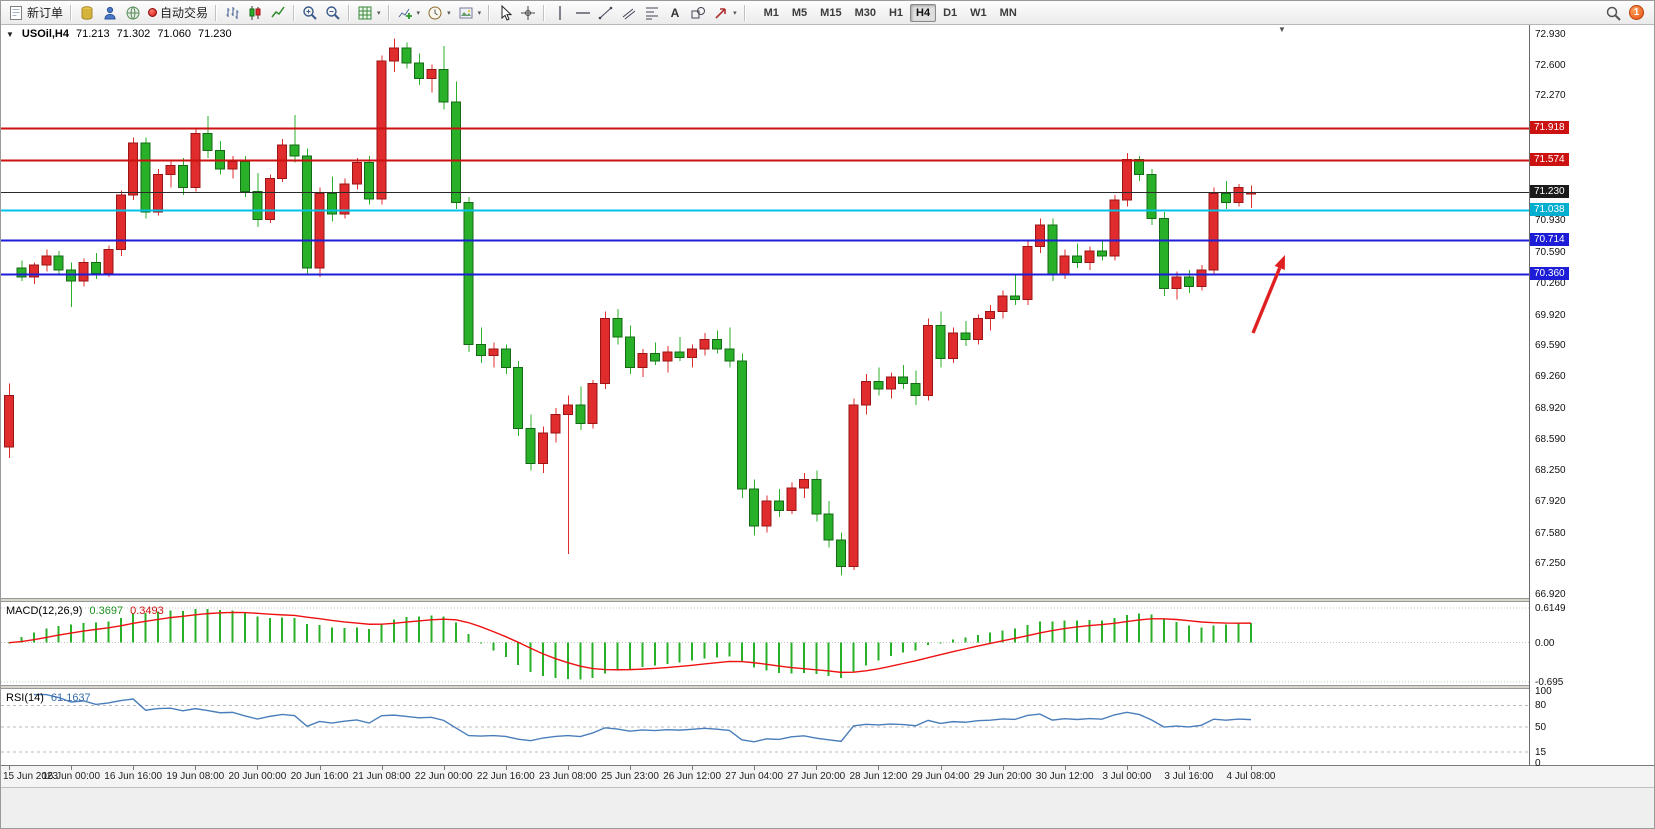 Image resolution: width=1655 pixels, height=829 pixels. What do you see at coordinates (771, 12) in the screenshot?
I see `tf-button-m1: M1` at bounding box center [771, 12].